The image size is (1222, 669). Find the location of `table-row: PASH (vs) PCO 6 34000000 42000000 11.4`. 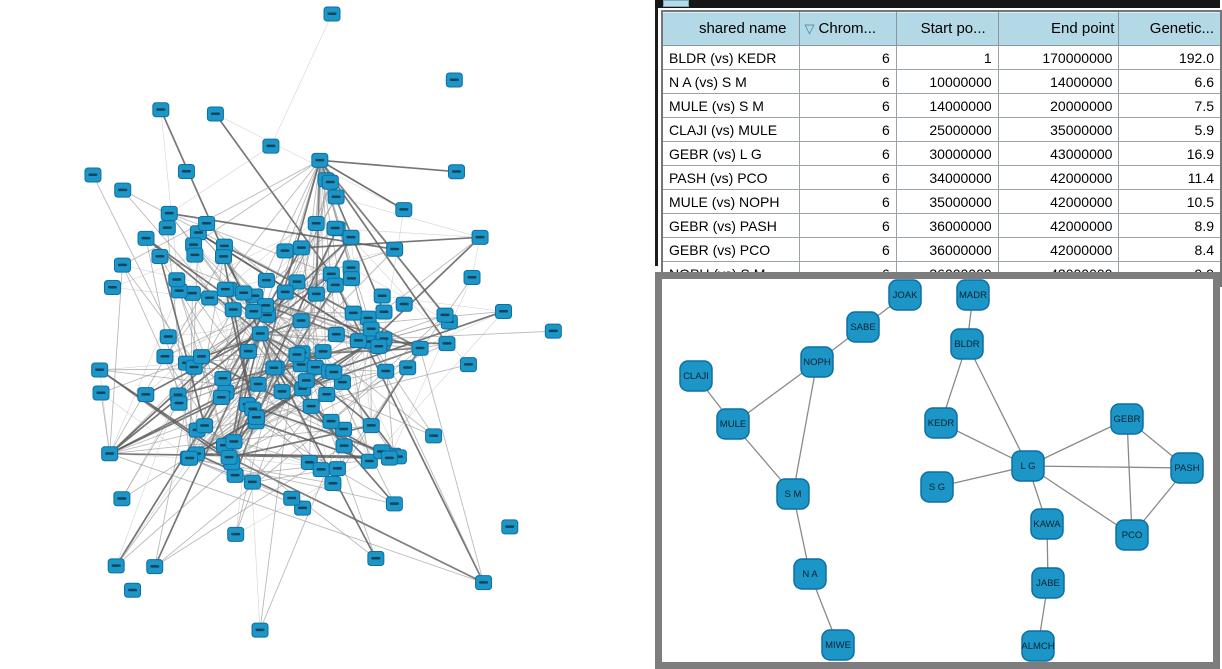

table-row: PASH (vs) PCO 6 34000000 42000000 11.4 is located at coordinates (941, 177).